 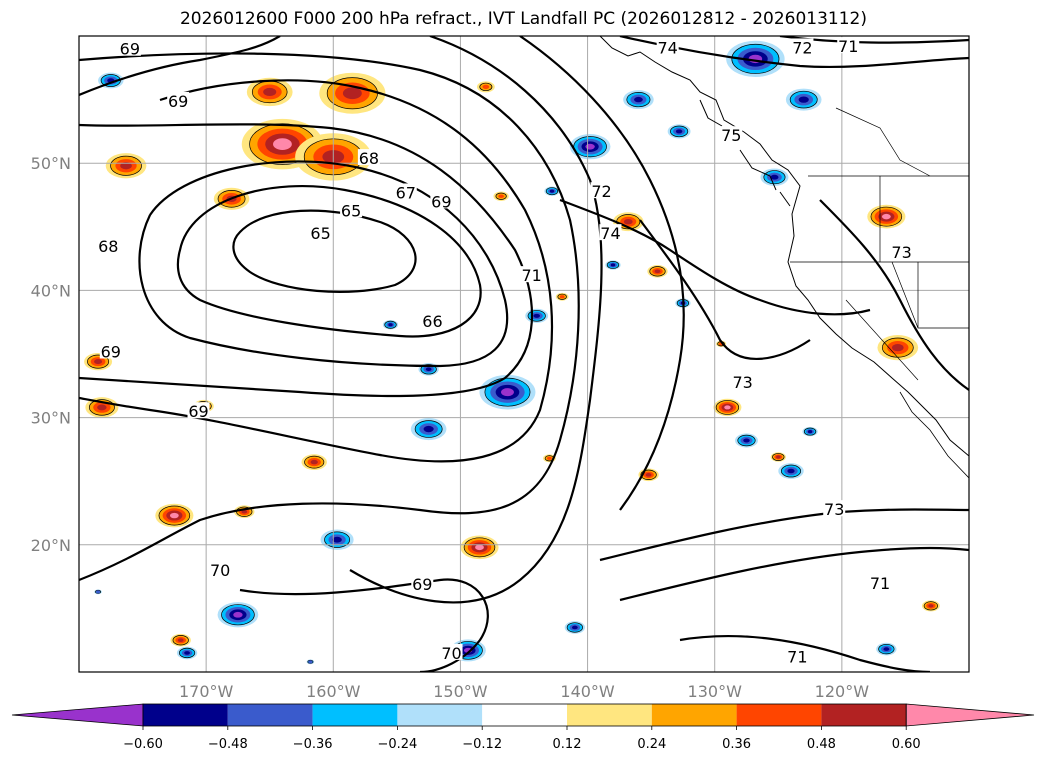 I want to click on colorbar-extend-high, so click(x=970, y=715).